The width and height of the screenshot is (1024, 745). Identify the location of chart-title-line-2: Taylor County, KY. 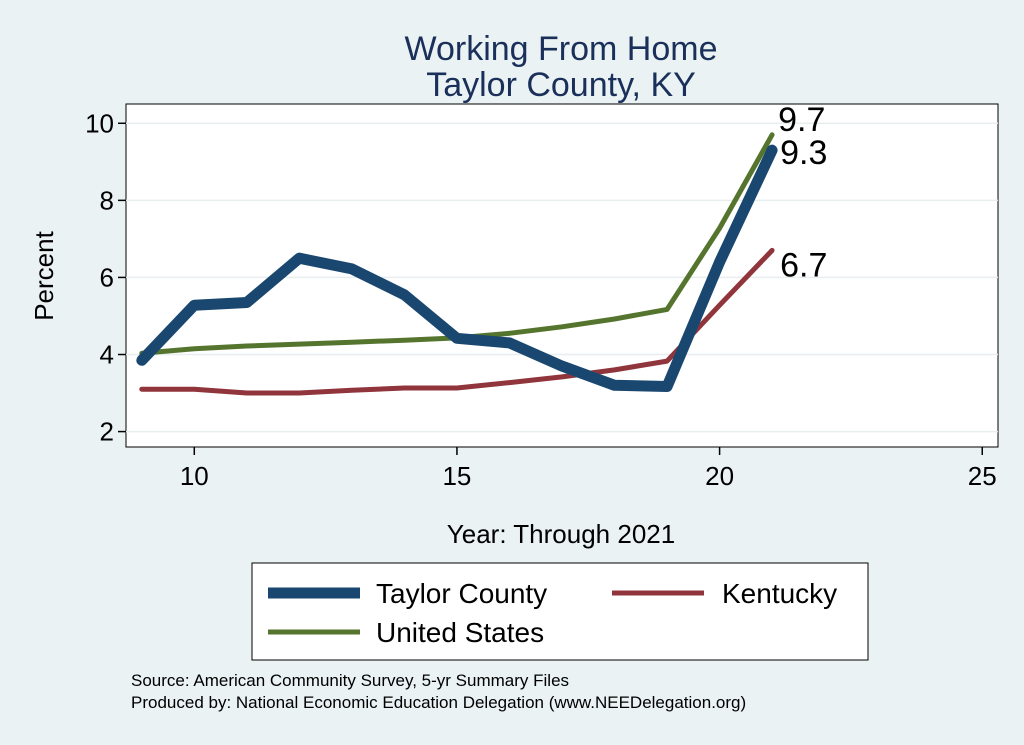
(561, 85).